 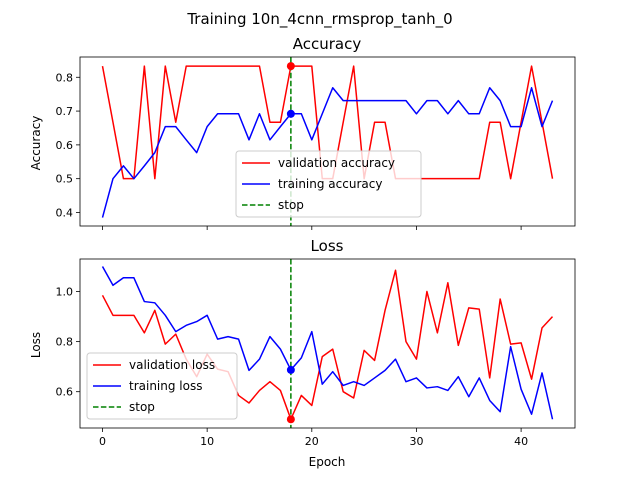 I want to click on accuracy-ytick-label: 0.5, so click(x=65, y=179).